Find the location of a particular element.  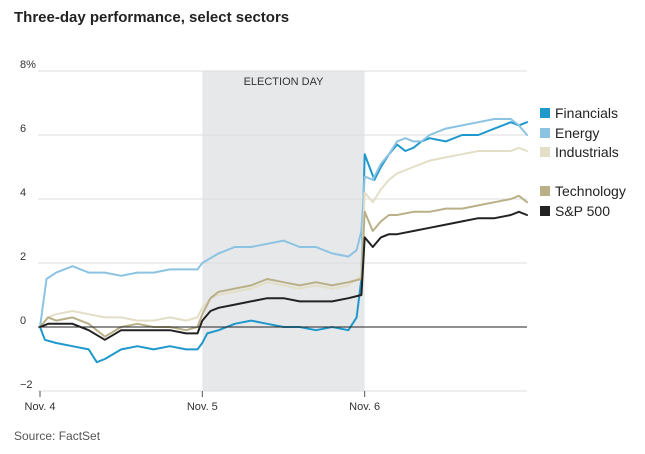

legend-label: Energy is located at coordinates (577, 133).